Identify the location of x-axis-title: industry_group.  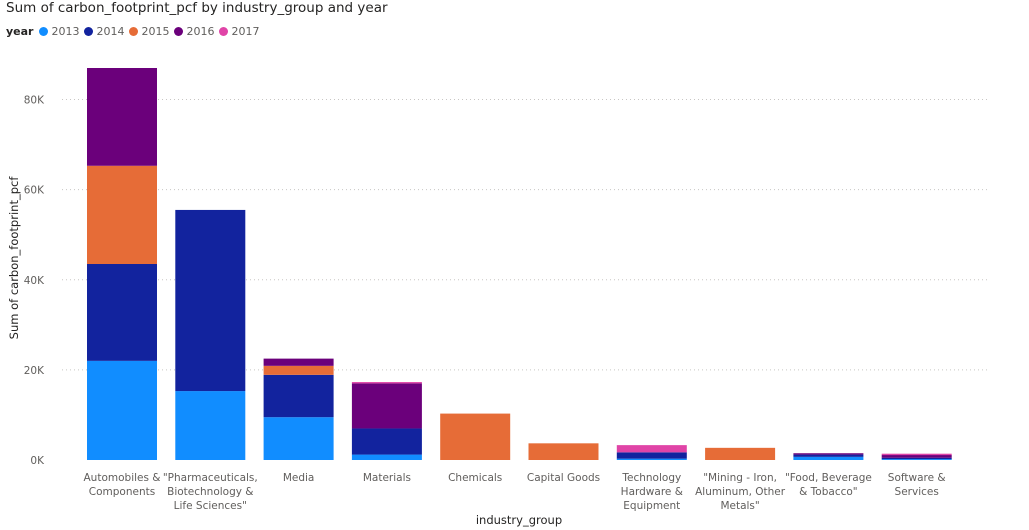
(519, 520).